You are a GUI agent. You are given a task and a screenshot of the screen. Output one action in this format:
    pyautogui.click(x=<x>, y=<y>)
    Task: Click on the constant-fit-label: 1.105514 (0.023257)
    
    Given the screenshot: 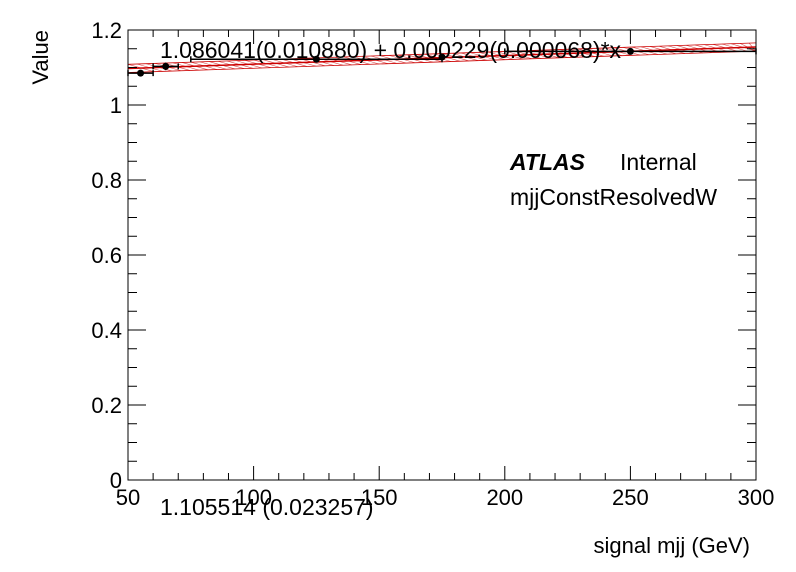 What is the action you would take?
    pyautogui.click(x=267, y=507)
    